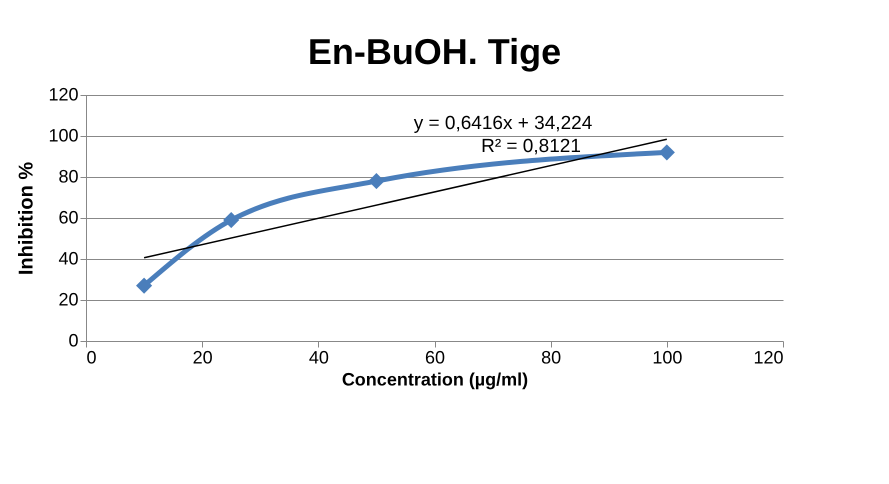 The image size is (889, 484). Describe the element at coordinates (68, 300) in the screenshot. I see `y-tick-label: 20` at that location.